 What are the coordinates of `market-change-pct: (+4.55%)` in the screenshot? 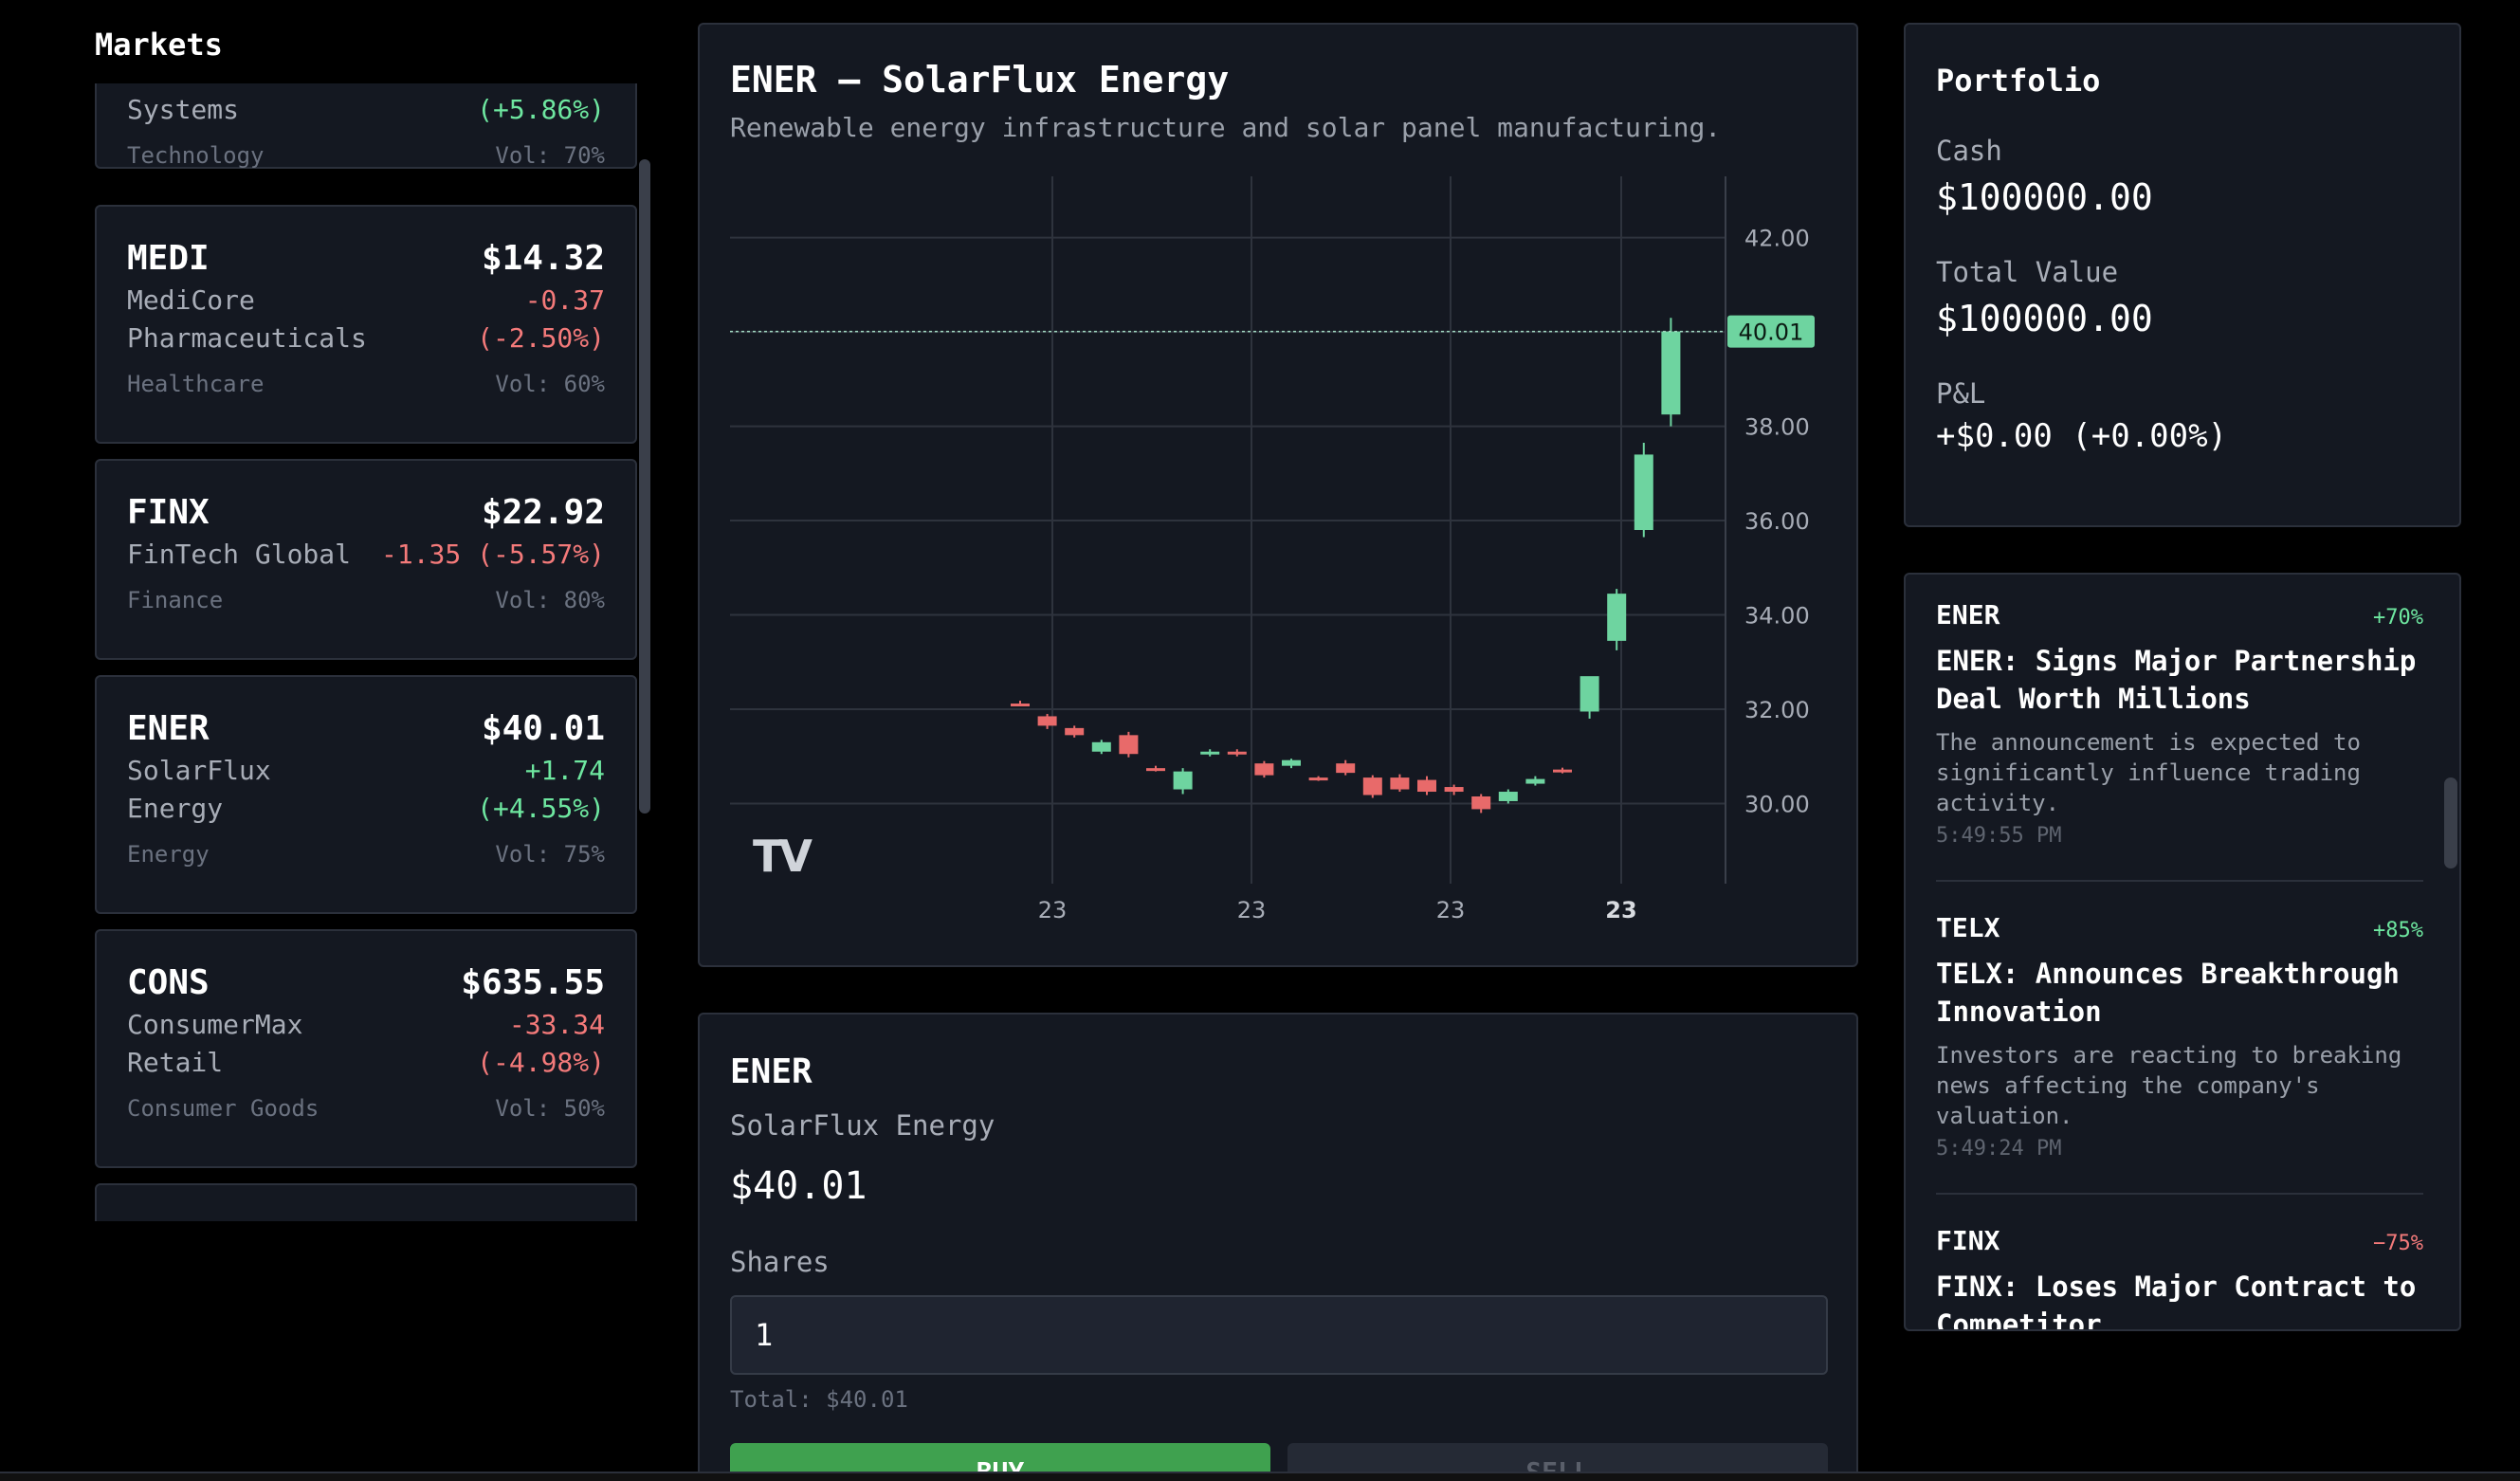 It's located at (541, 808).